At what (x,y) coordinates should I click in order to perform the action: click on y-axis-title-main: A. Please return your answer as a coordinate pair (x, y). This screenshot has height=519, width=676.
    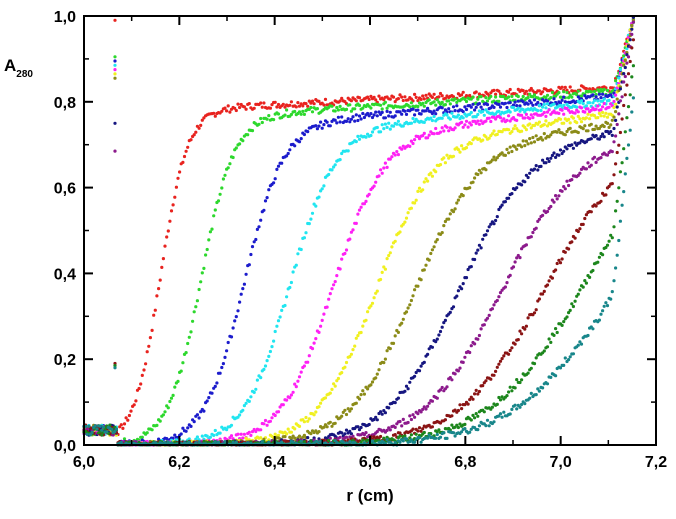
    Looking at the image, I should click on (10, 65).